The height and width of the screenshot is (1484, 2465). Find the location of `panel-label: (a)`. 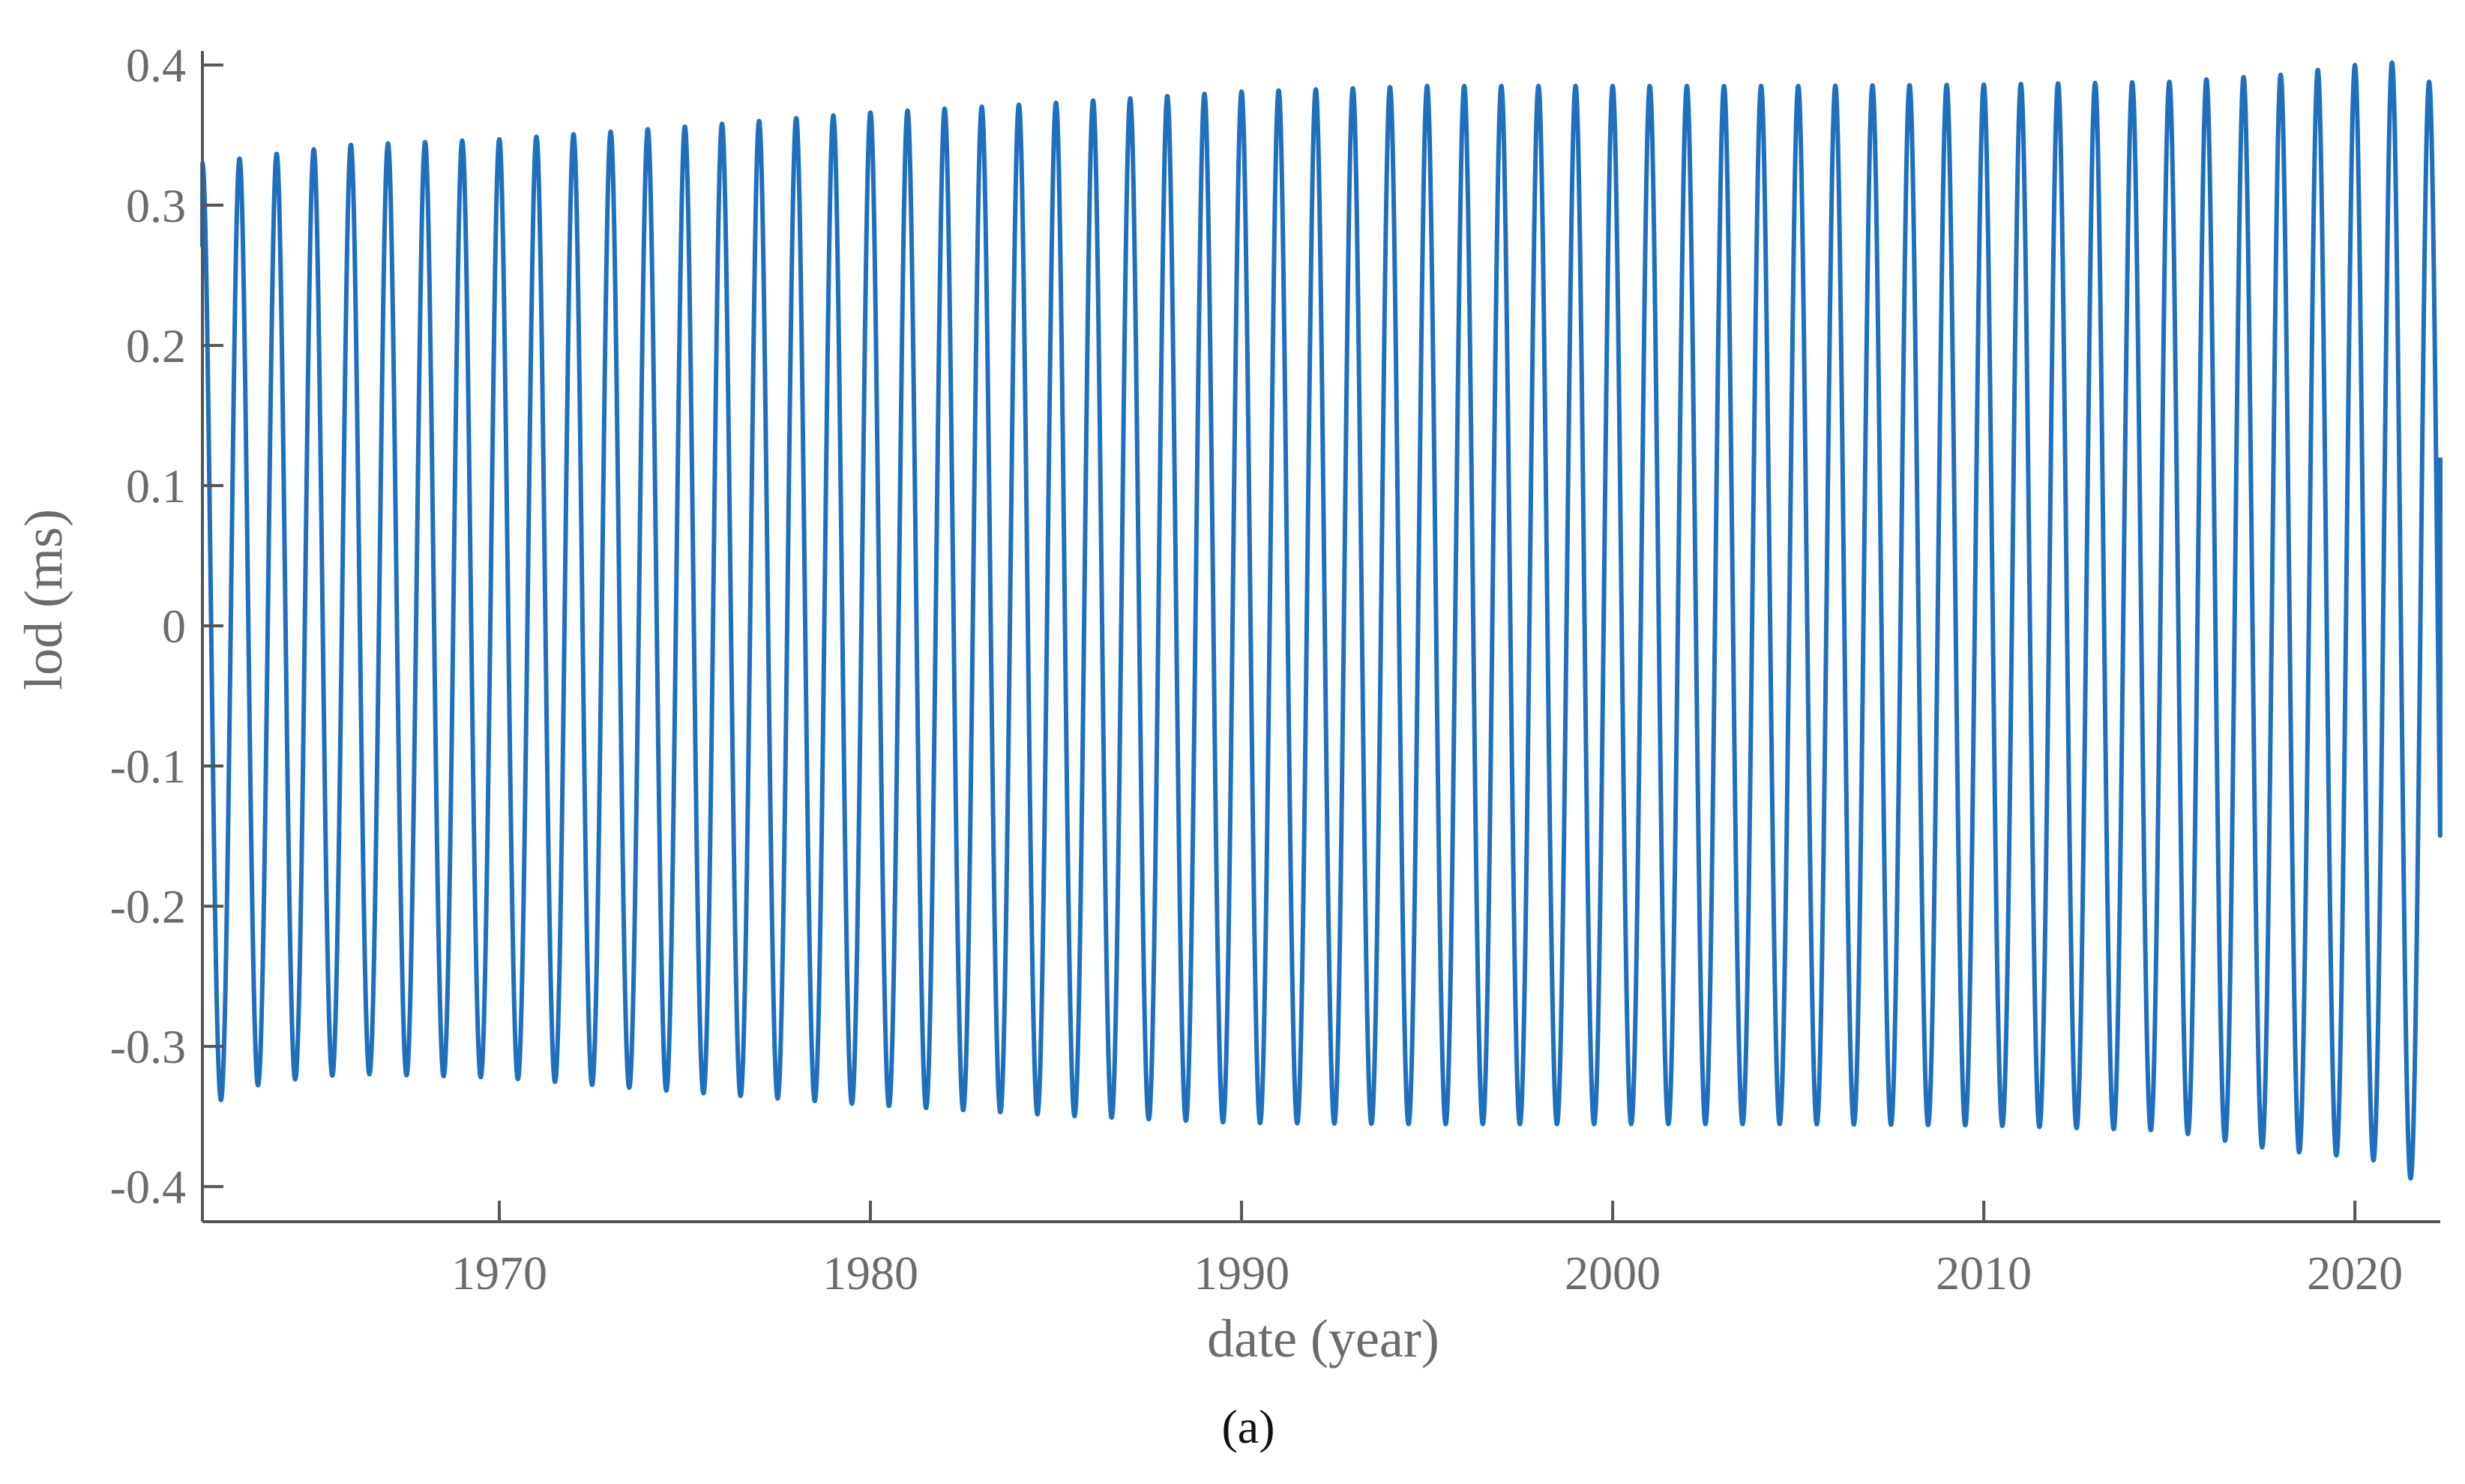

panel-label: (a) is located at coordinates (1247, 1426).